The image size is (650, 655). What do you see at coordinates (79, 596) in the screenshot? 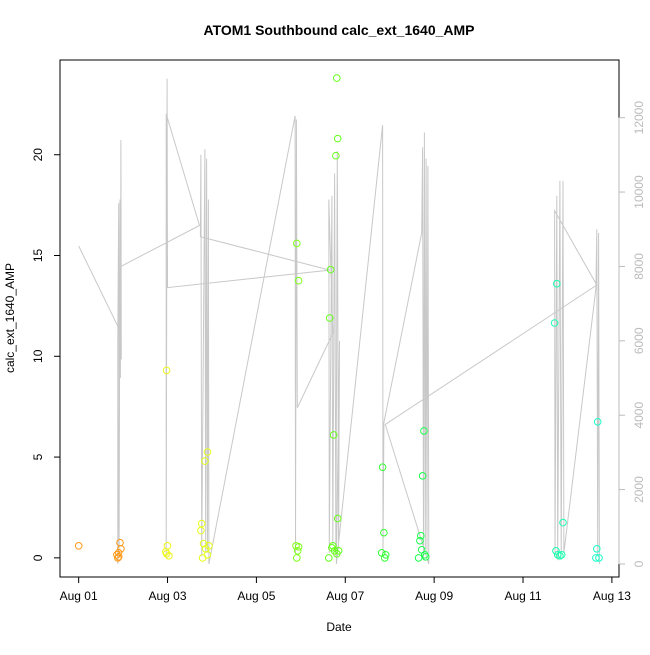
I see `x-tick-label: Aug 01` at bounding box center [79, 596].